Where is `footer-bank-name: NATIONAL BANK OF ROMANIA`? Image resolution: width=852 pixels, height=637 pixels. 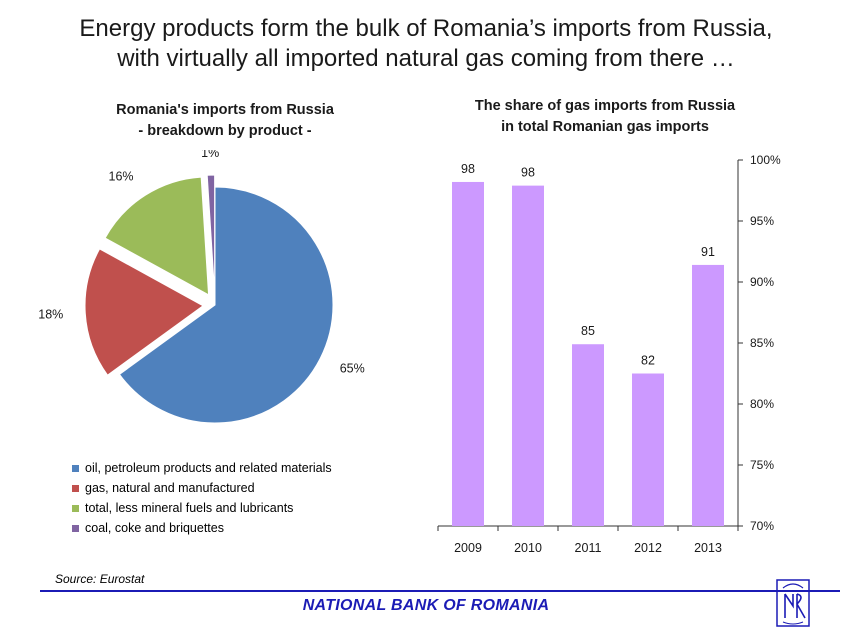 footer-bank-name: NATIONAL BANK OF ROMANIA is located at coordinates (426, 605).